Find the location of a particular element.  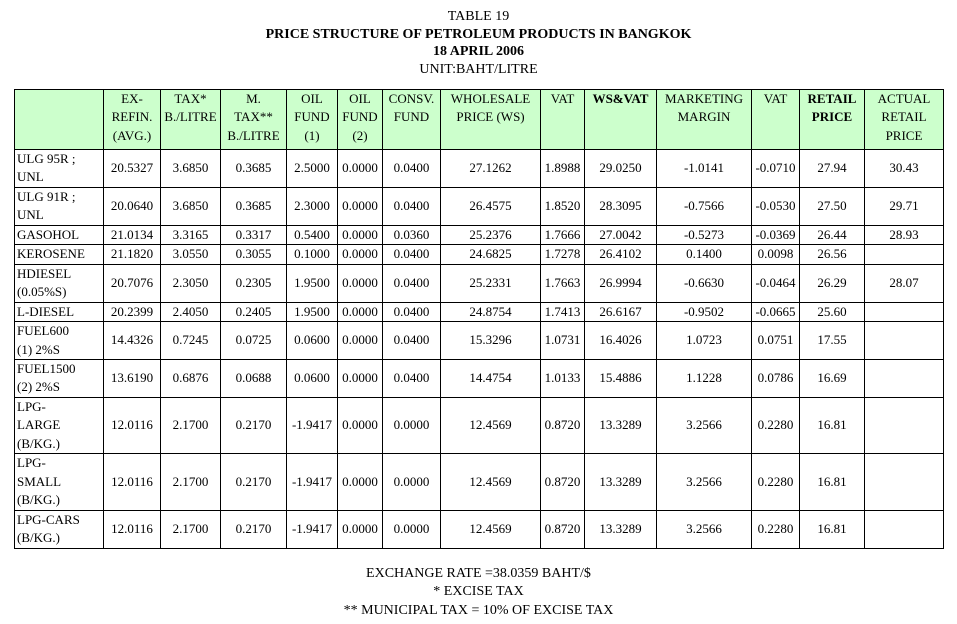

value-cell: 20.0640 is located at coordinates (132, 206).